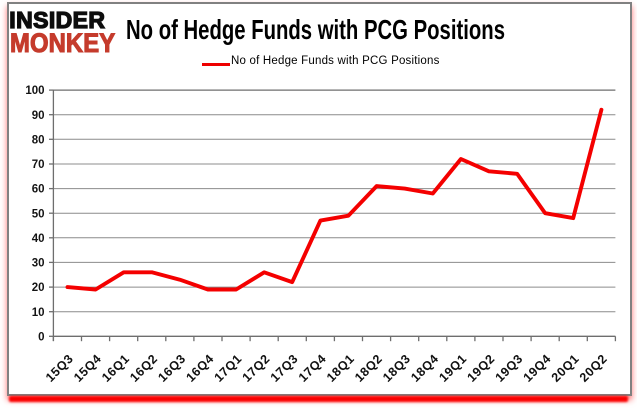  What do you see at coordinates (38, 165) in the screenshot?
I see `svg-text: 70` at bounding box center [38, 165].